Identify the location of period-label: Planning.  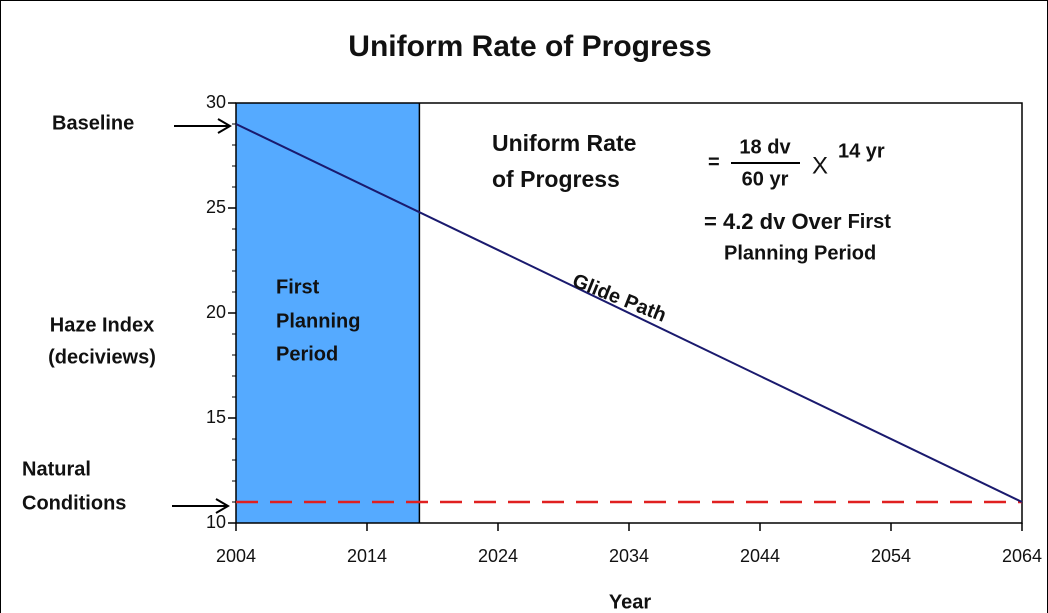
(318, 321).